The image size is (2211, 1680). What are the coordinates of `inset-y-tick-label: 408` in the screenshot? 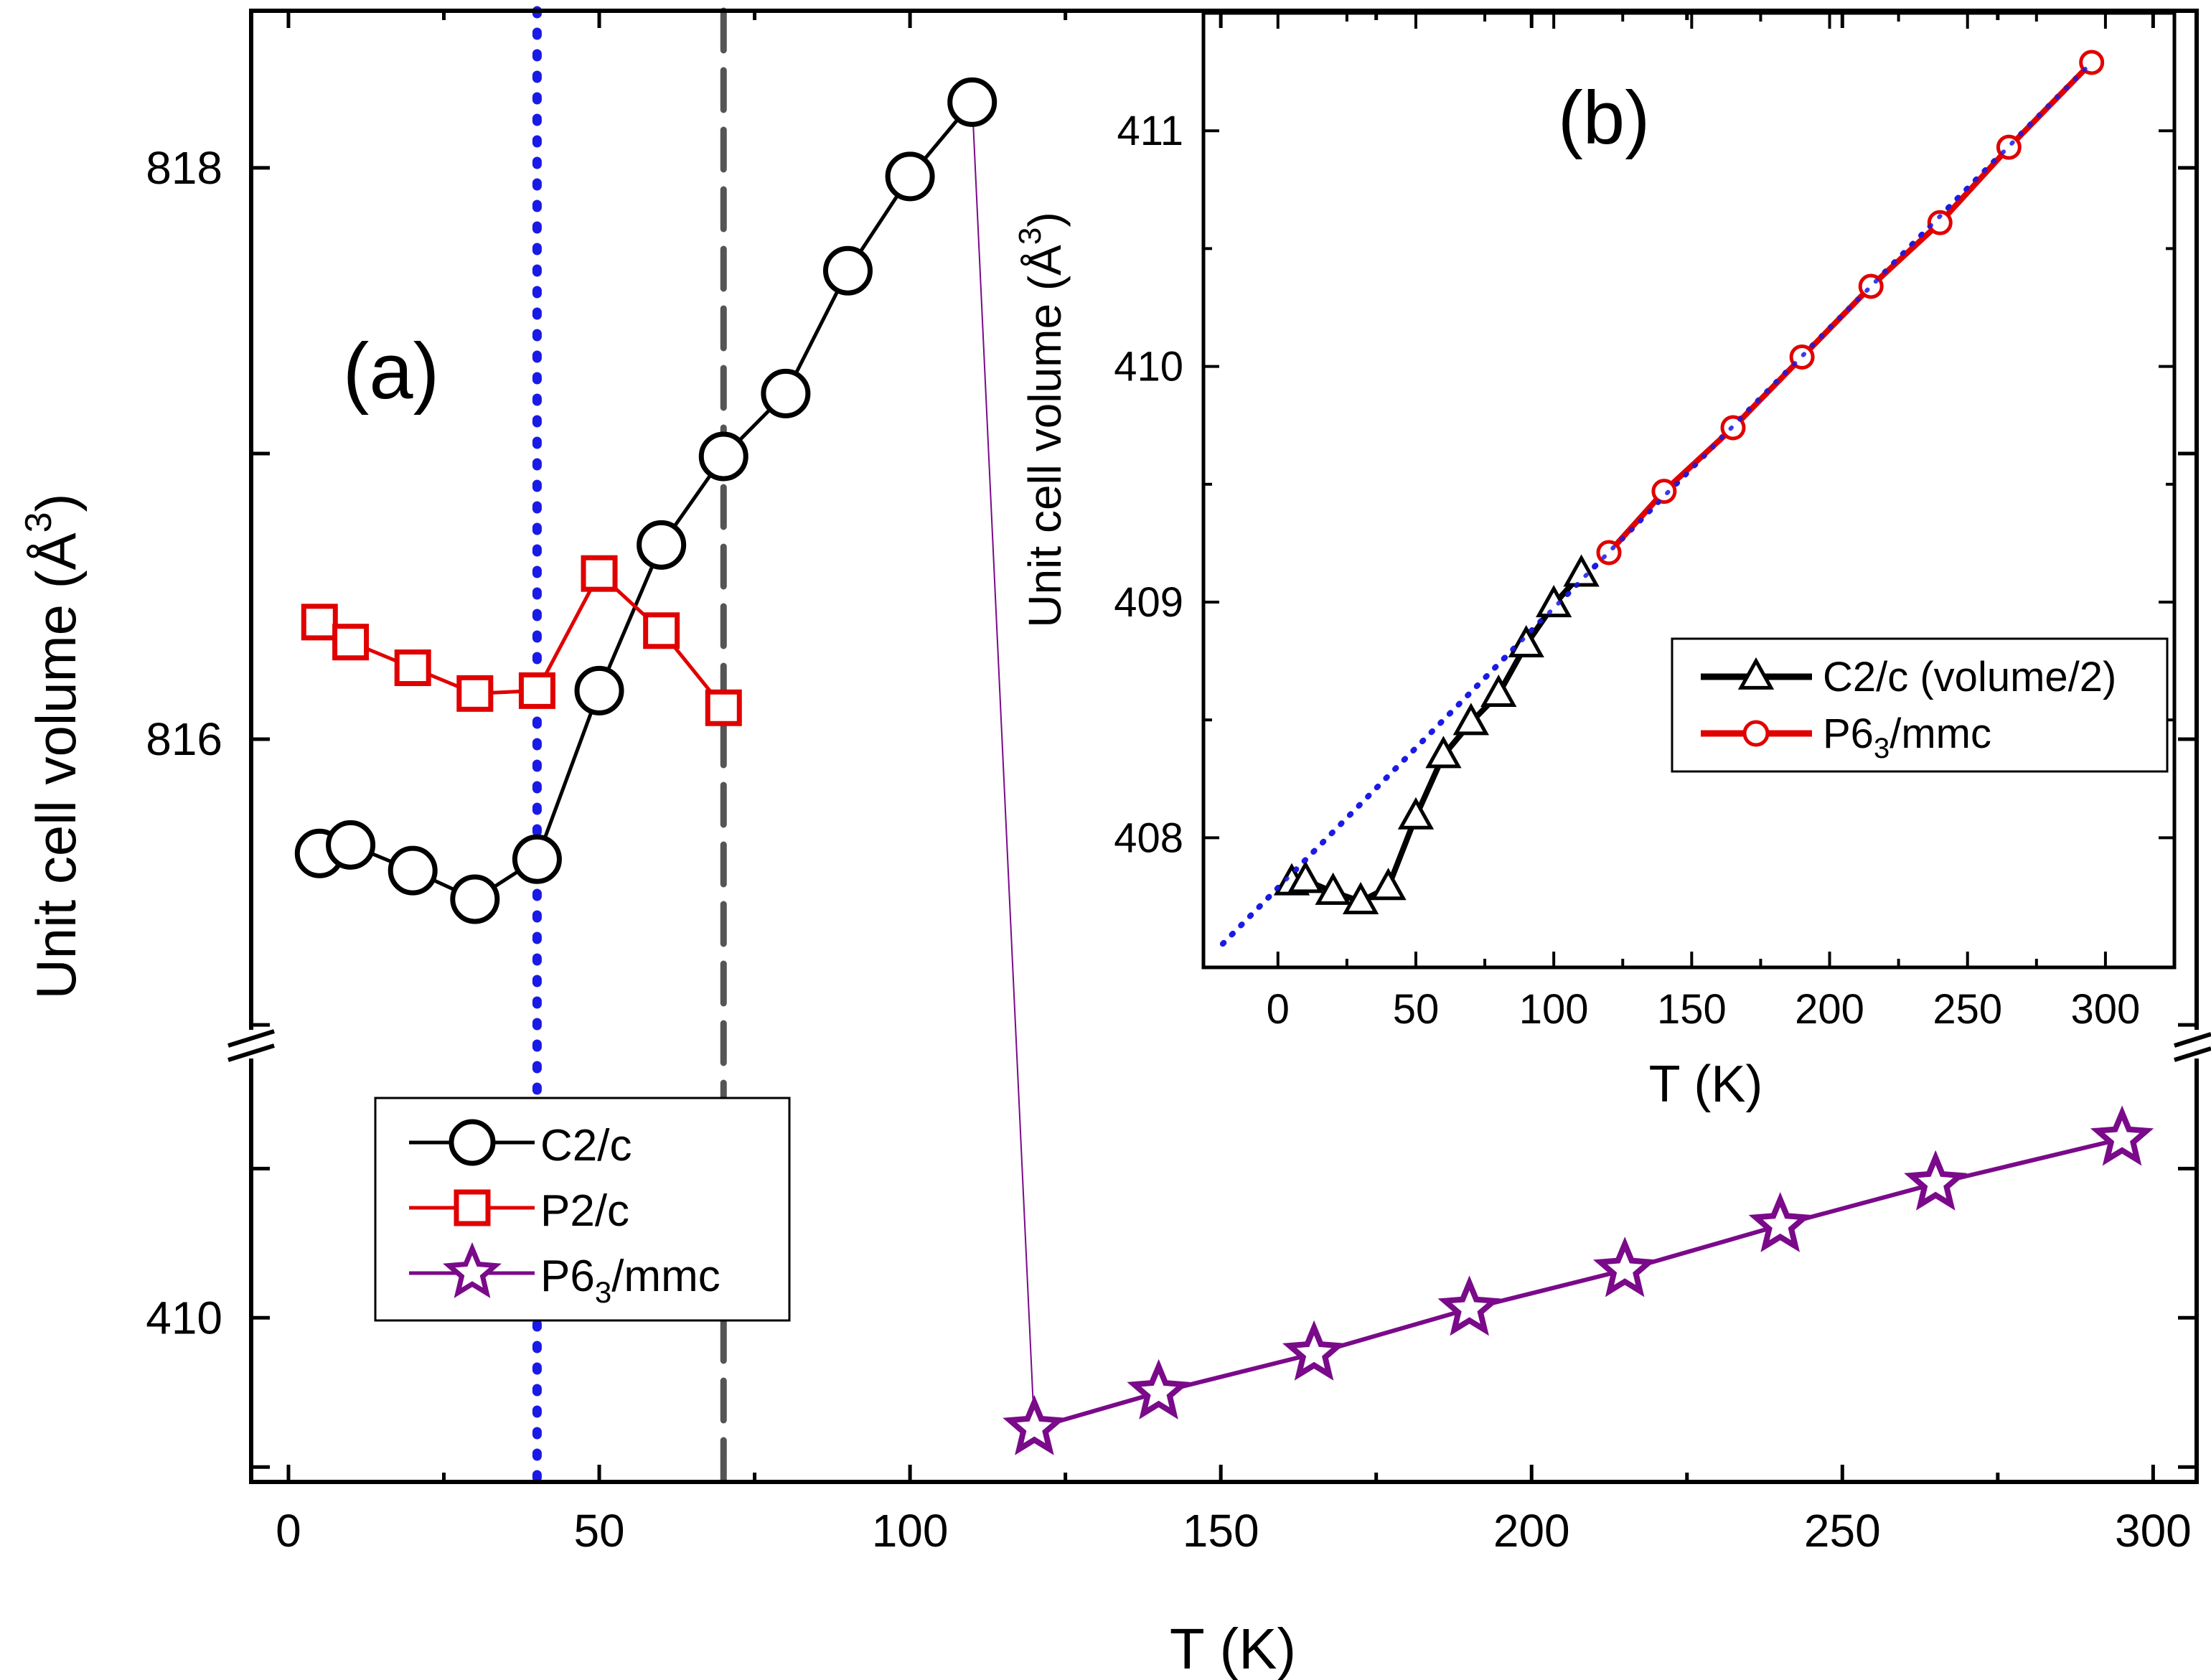 It's located at (1148, 838).